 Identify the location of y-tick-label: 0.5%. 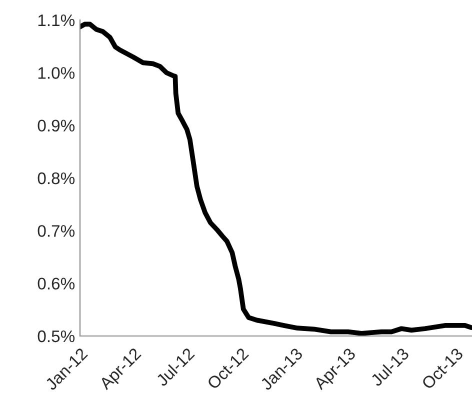
(56, 336).